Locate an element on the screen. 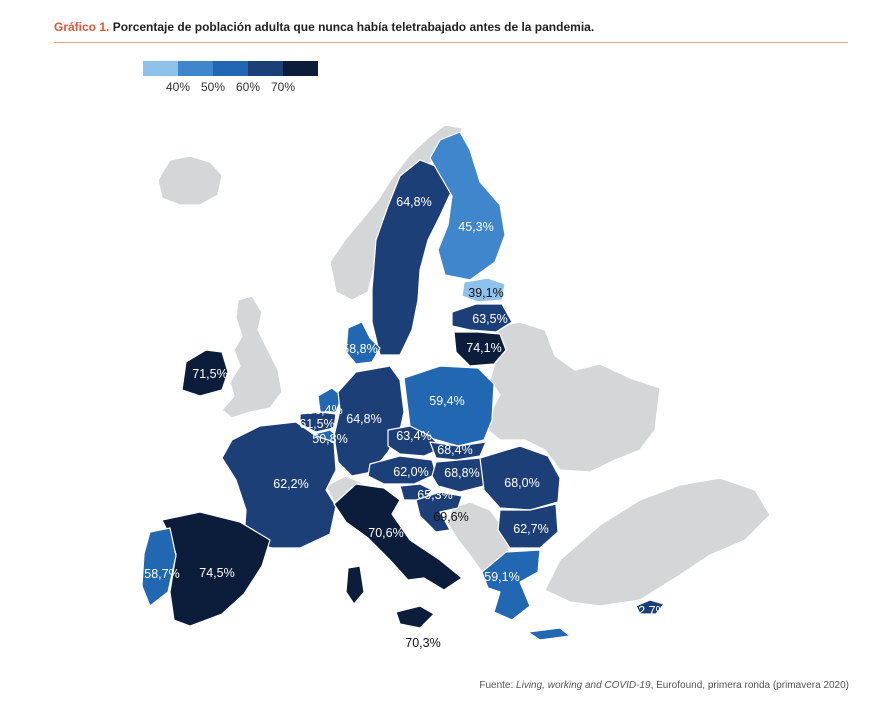  label-cyprus: 62,7% is located at coordinates (648, 611).